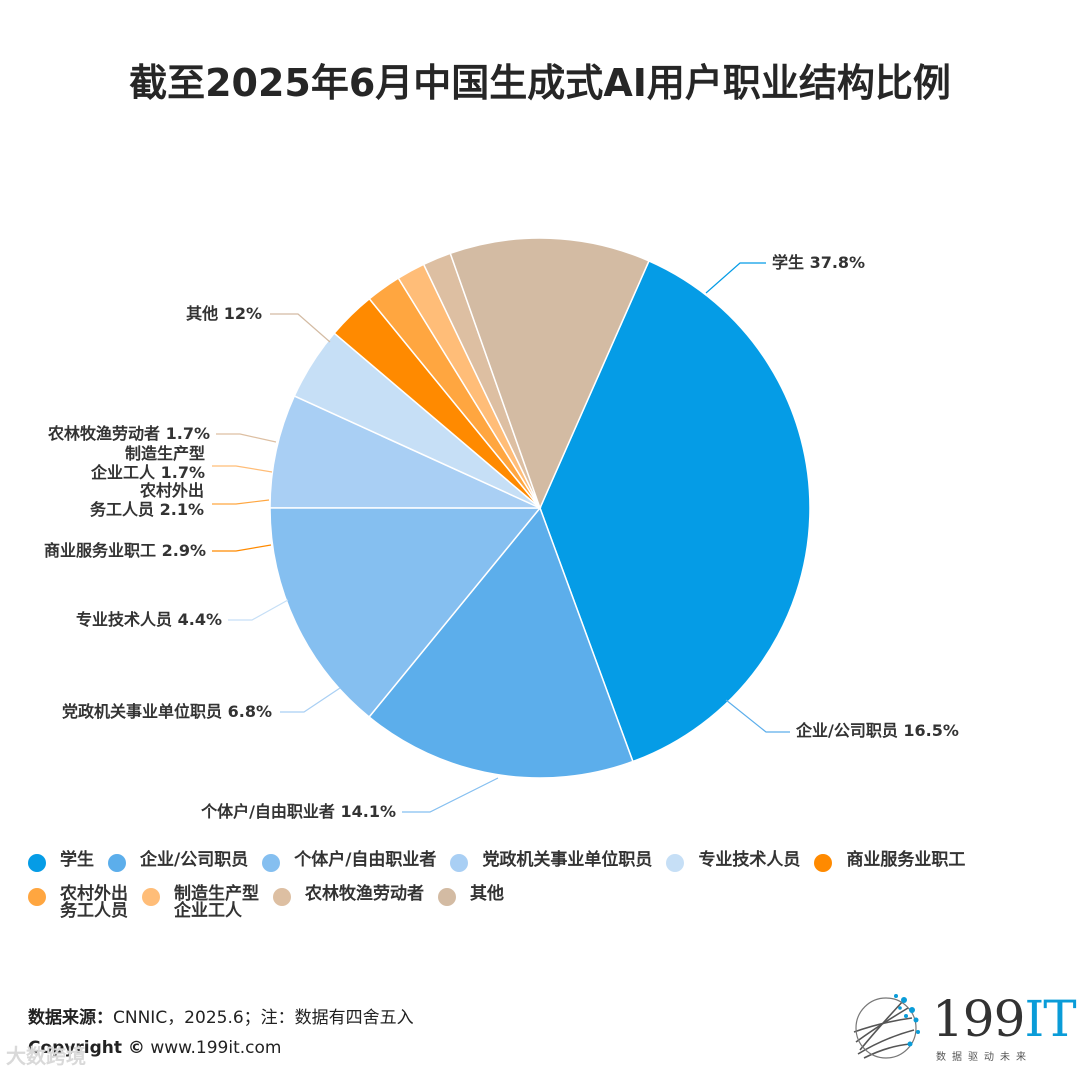 This screenshot has width=1080, height=1080. Describe the element at coordinates (906, 860) in the screenshot. I see `legend-label: 商业服务业职工` at that location.